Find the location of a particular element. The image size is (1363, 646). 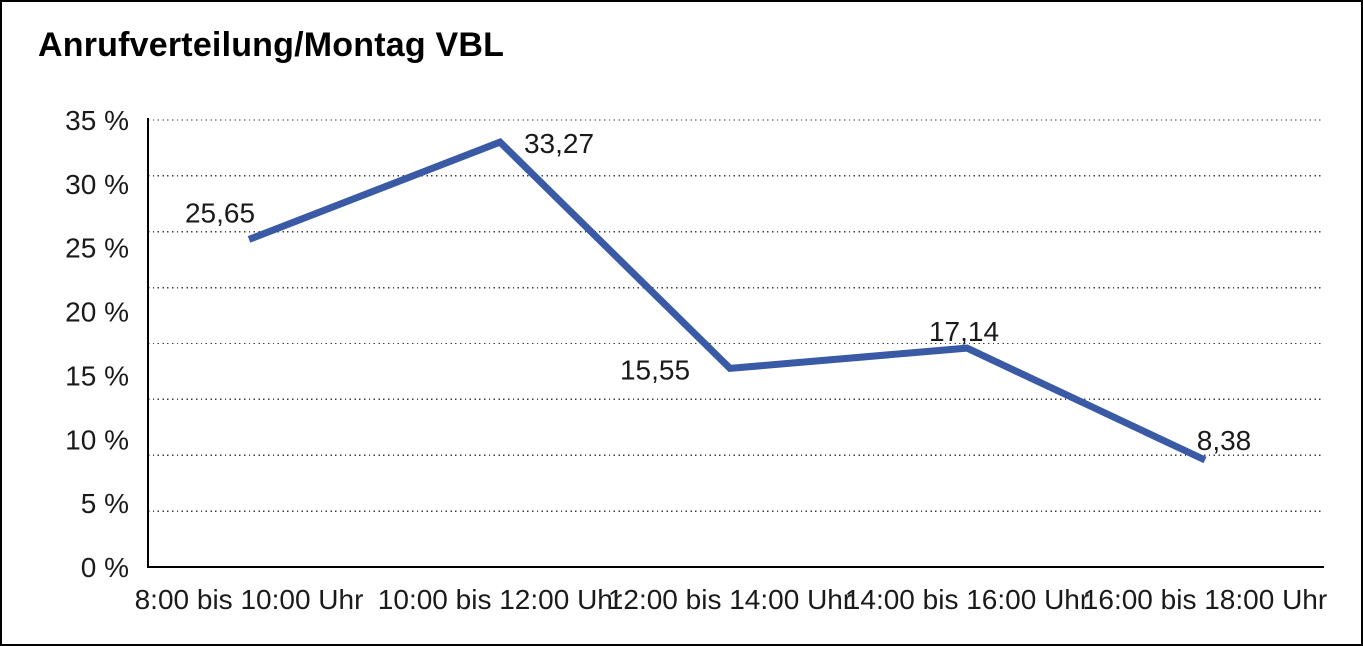

y-tick-label: 20 % is located at coordinates (97, 312).